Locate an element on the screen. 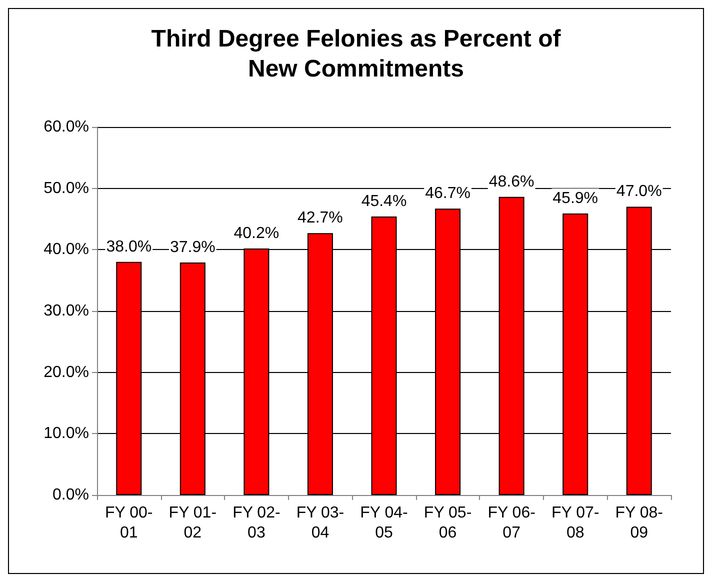 The width and height of the screenshot is (714, 584). x-tick-label: FY 05-06 is located at coordinates (448, 523).